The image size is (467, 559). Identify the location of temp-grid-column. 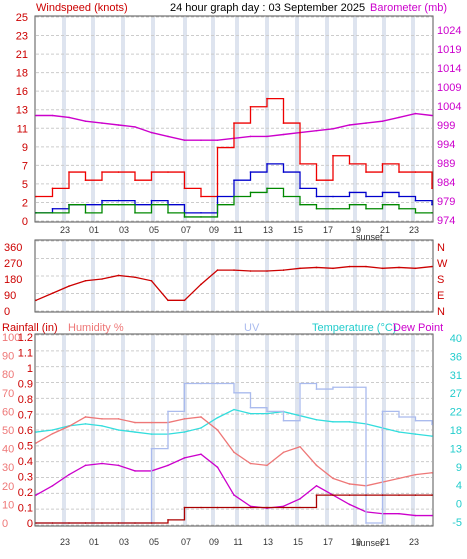
(355, 430).